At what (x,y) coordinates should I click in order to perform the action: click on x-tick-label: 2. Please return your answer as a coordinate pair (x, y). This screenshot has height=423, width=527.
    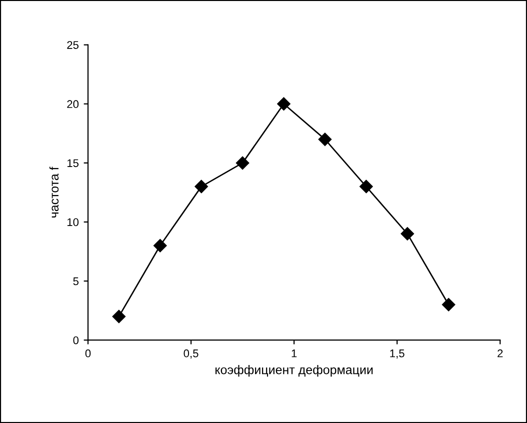
    Looking at the image, I should click on (500, 353).